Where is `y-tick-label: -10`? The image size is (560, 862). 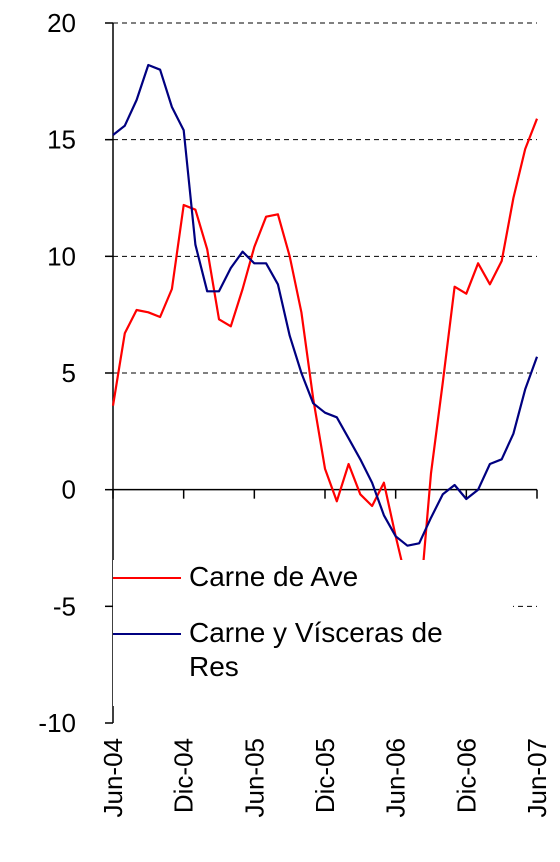 y-tick-label: -10 is located at coordinates (57, 723).